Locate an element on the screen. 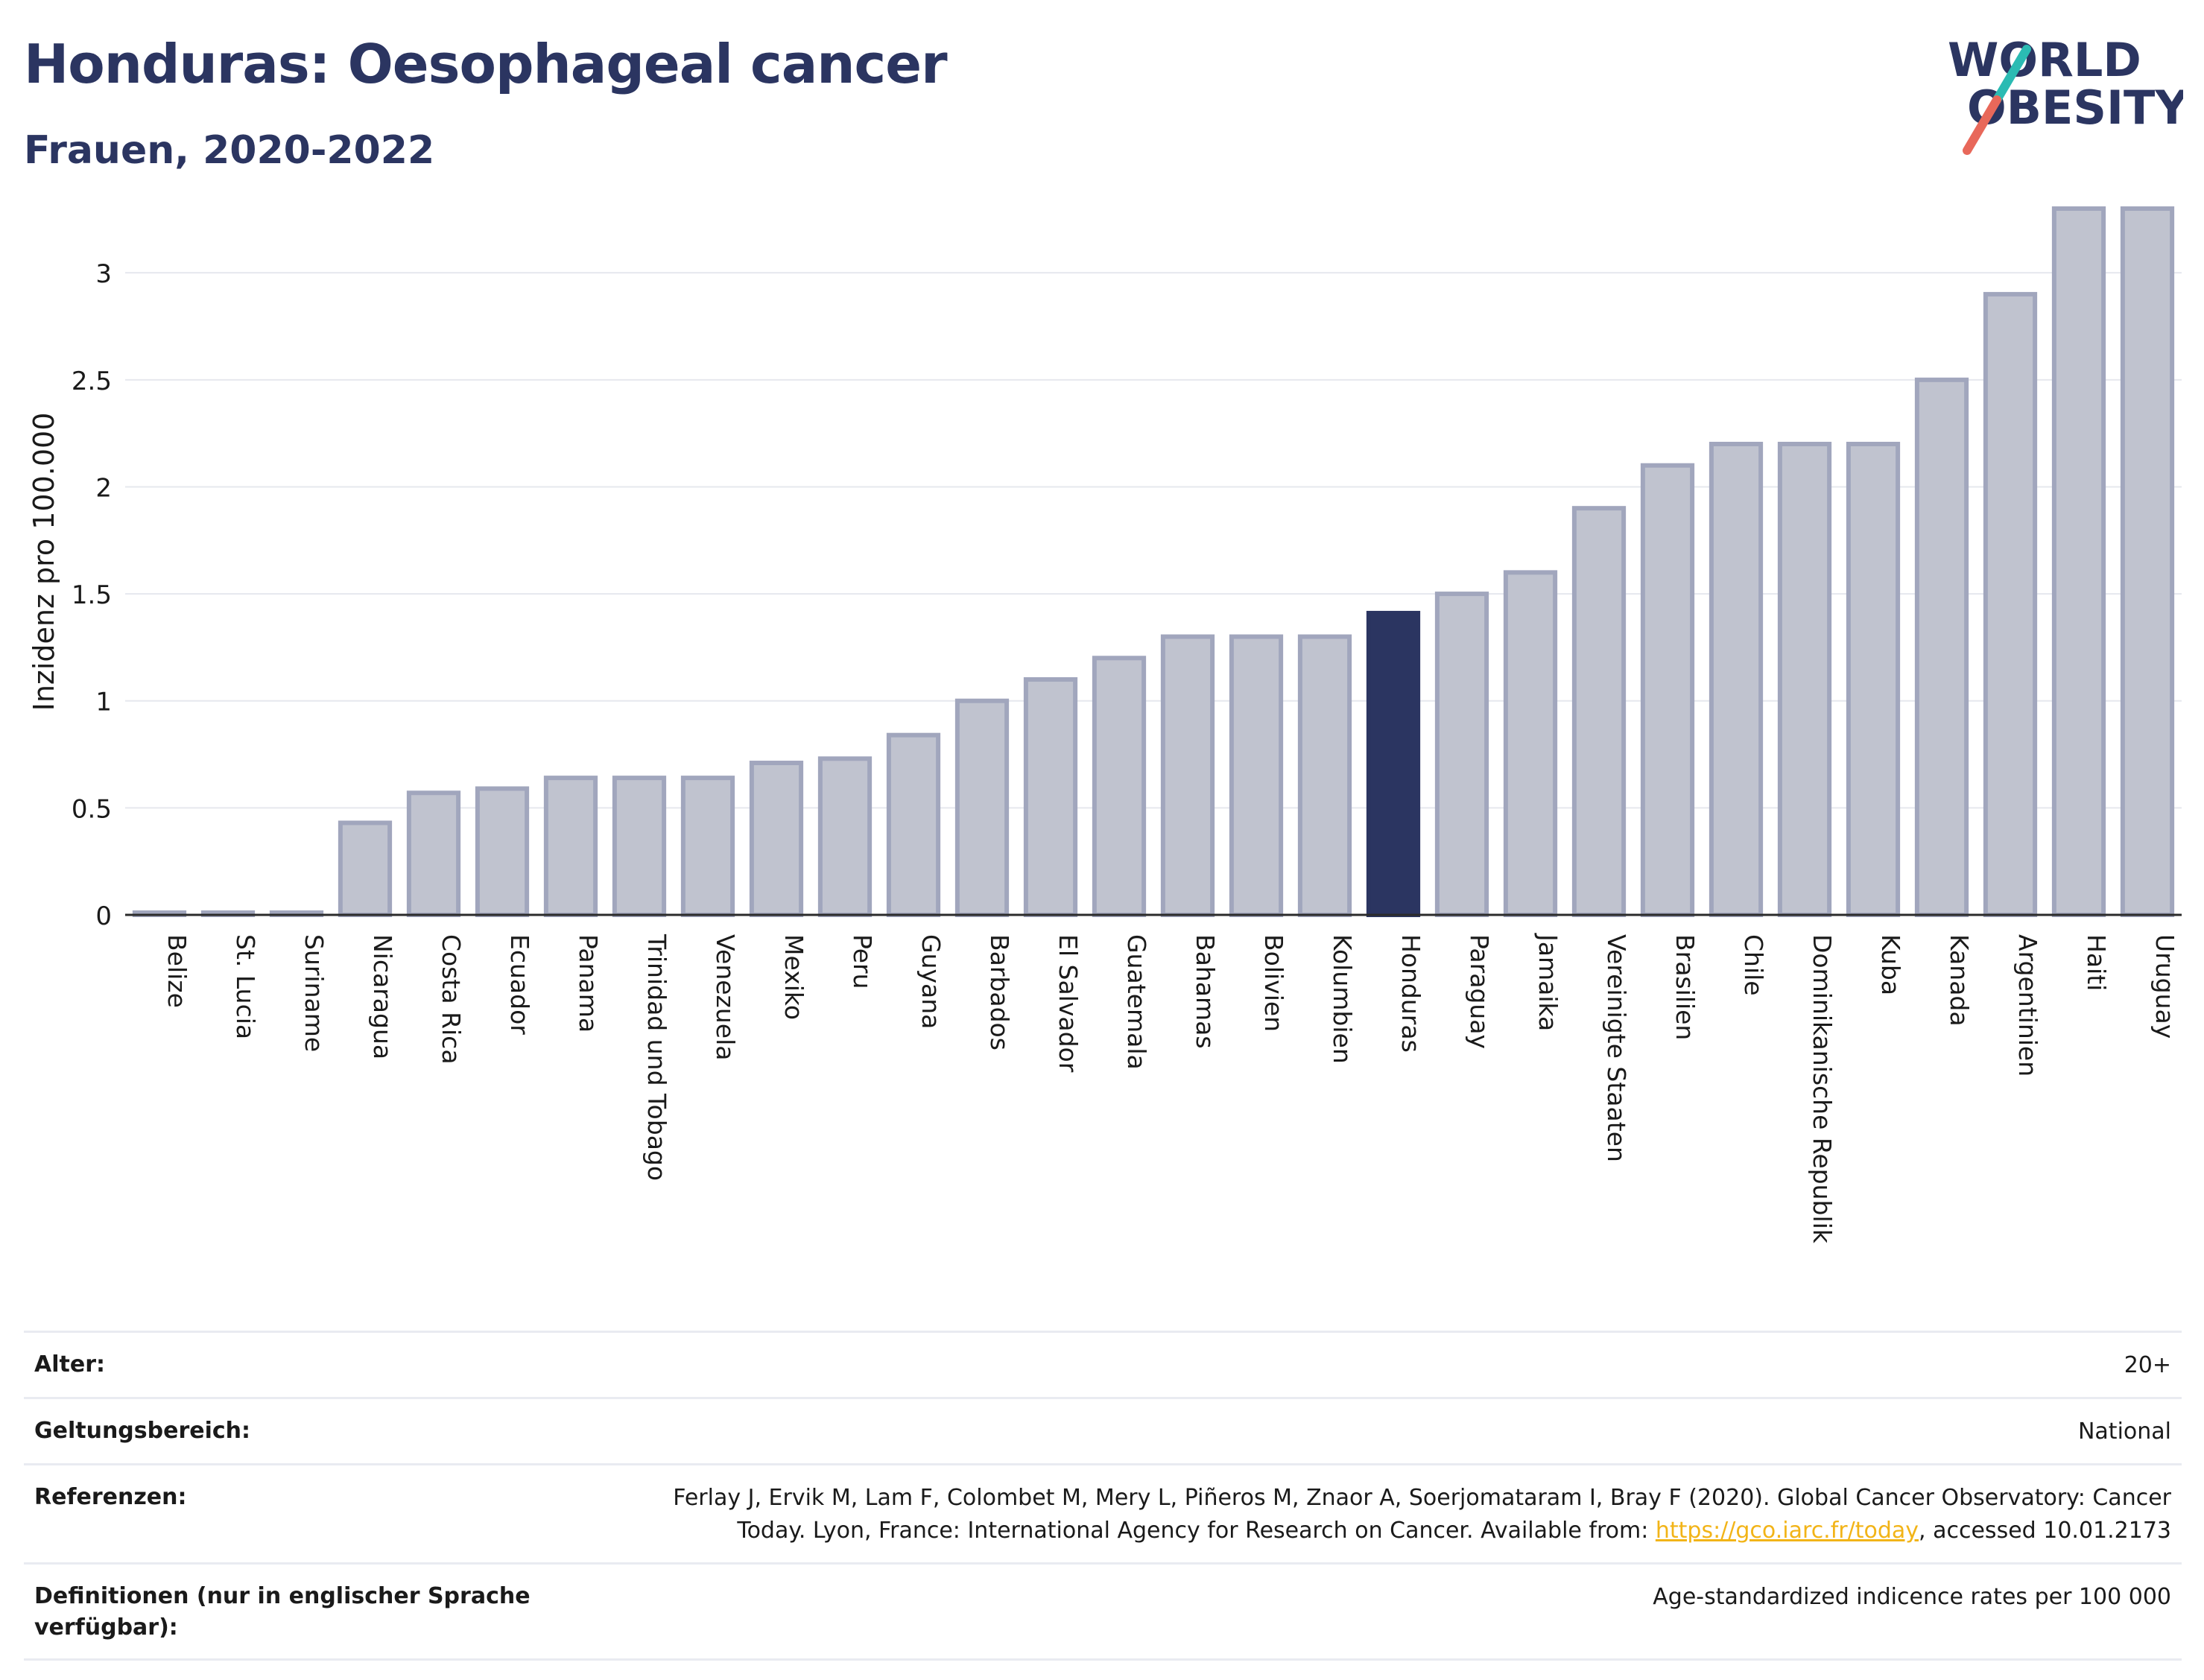 The width and height of the screenshot is (2204, 1680). x-tick-label: Kolumbien is located at coordinates (1342, 999).